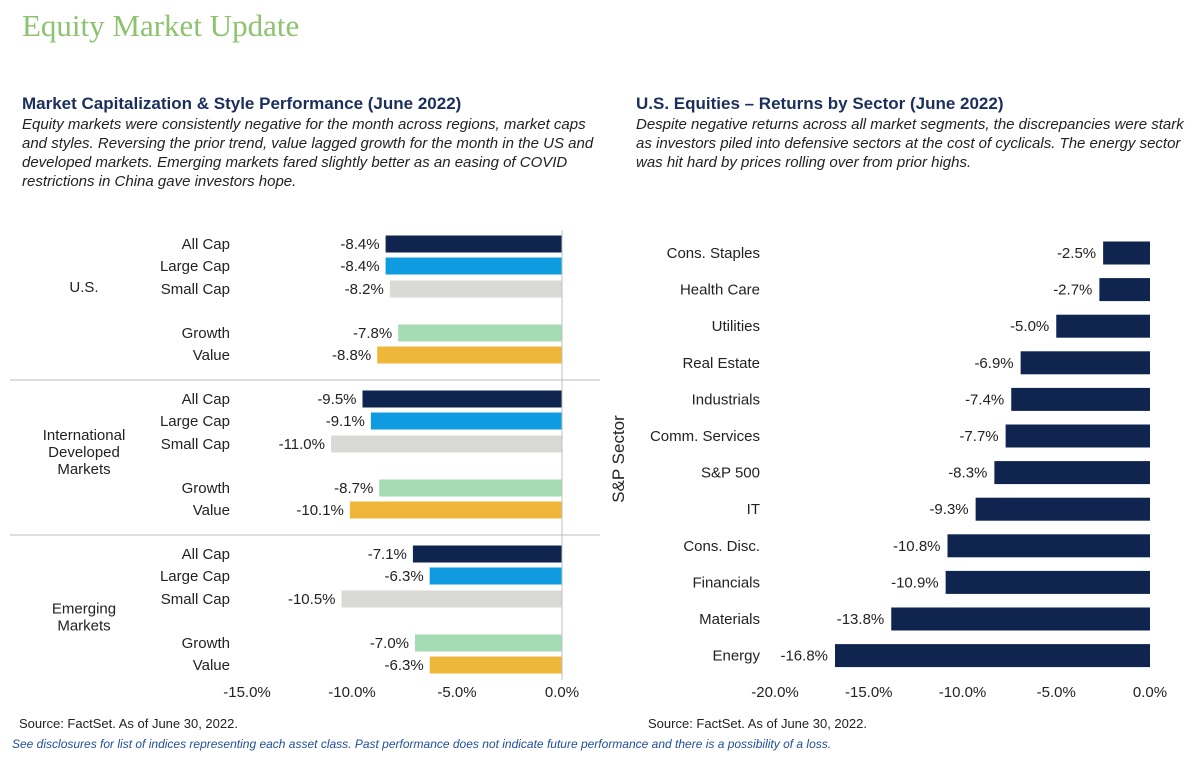 Image resolution: width=1200 pixels, height=760 pixels. Describe the element at coordinates (736, 656) in the screenshot. I see `sector-label-energy: Energy` at that location.